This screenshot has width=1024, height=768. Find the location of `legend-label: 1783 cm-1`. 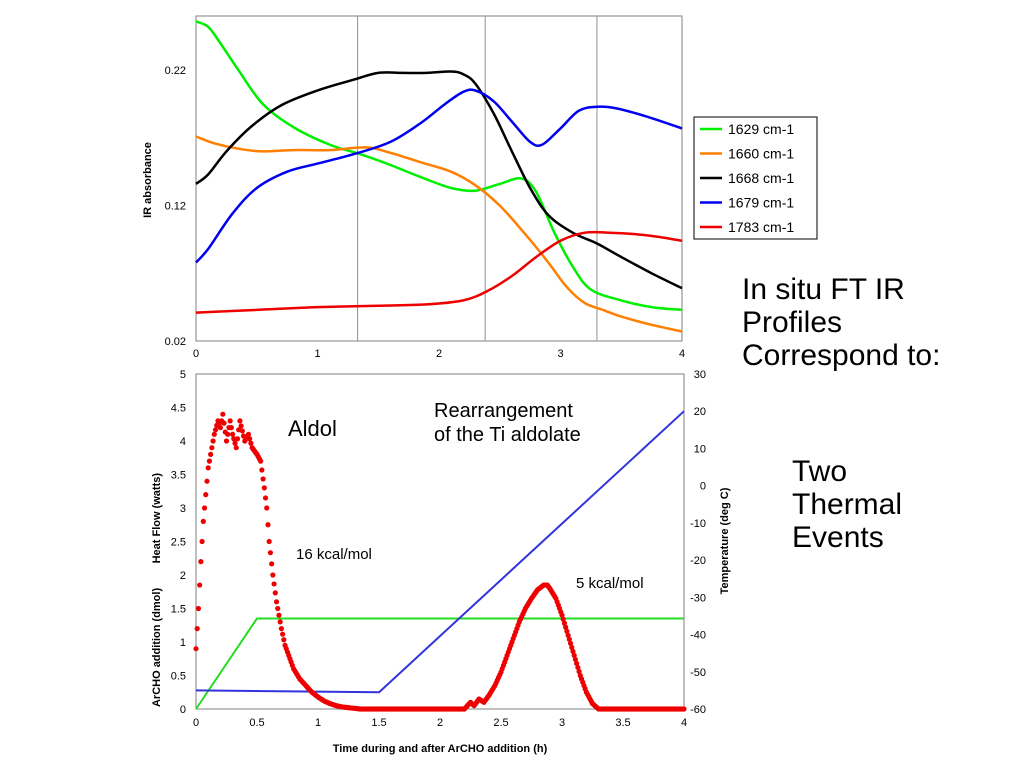

legend-label: 1783 cm-1 is located at coordinates (761, 227).